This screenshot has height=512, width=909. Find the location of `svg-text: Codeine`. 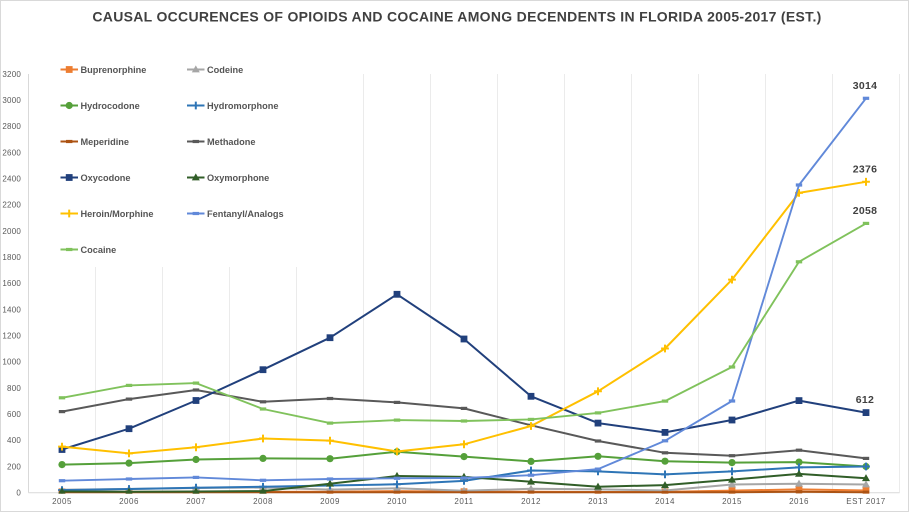

svg-text: Codeine is located at coordinates (225, 70).